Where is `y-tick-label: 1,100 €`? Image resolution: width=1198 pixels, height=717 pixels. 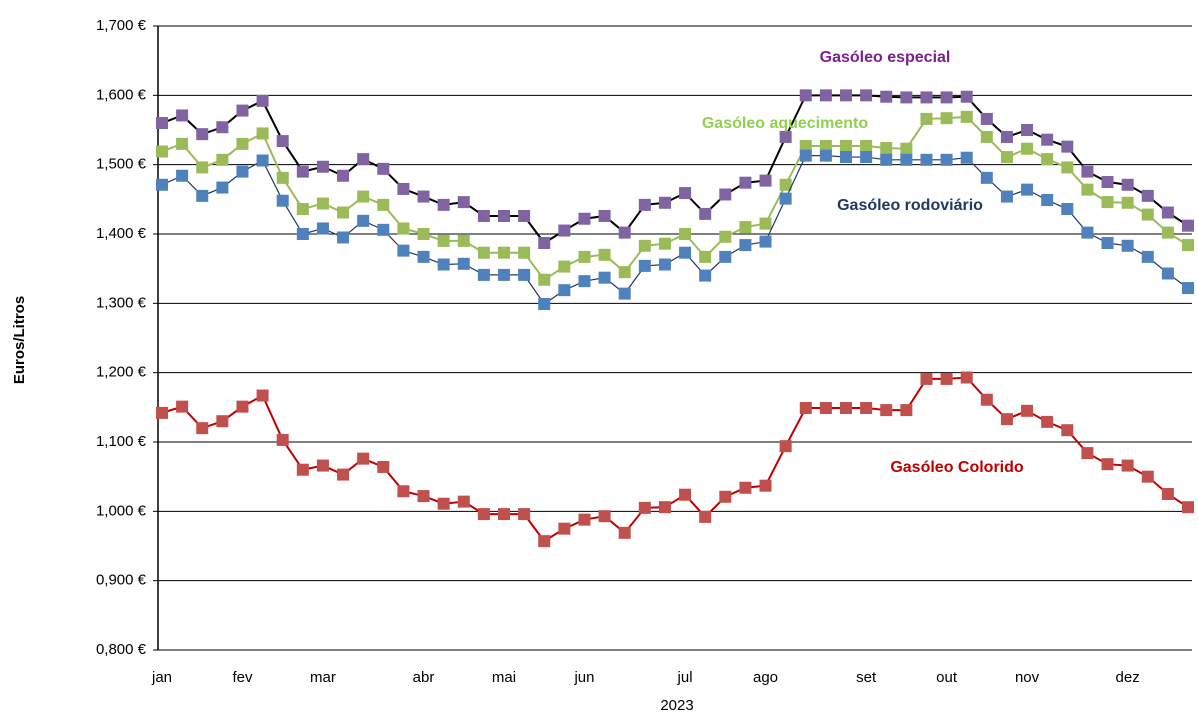
y-tick-label: 1,100 € is located at coordinates (121, 441).